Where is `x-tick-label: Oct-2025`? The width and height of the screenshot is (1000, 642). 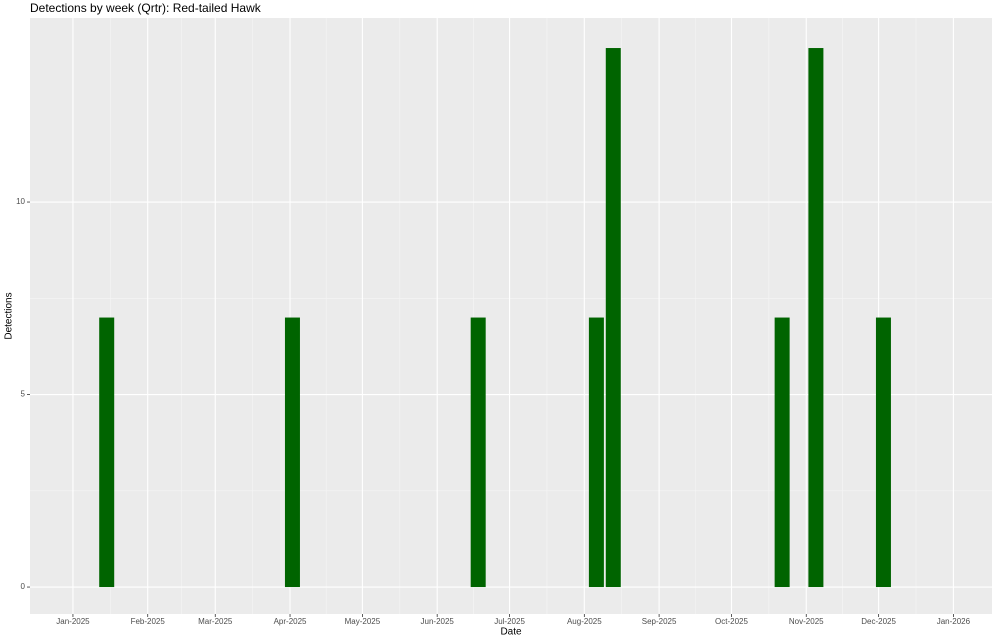
x-tick-label: Oct-2025 is located at coordinates (731, 621).